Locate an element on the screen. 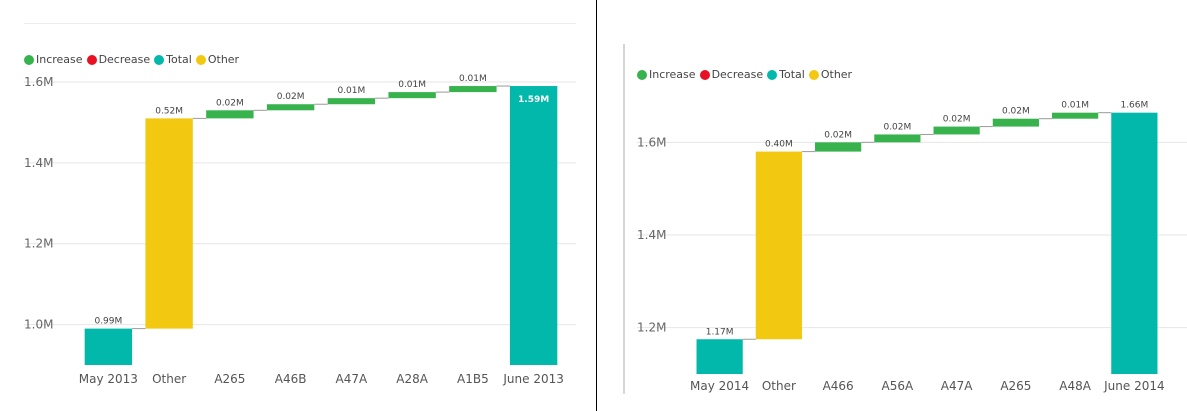 This screenshot has height=411, width=1187. x-category-label: A46B is located at coordinates (291, 379).